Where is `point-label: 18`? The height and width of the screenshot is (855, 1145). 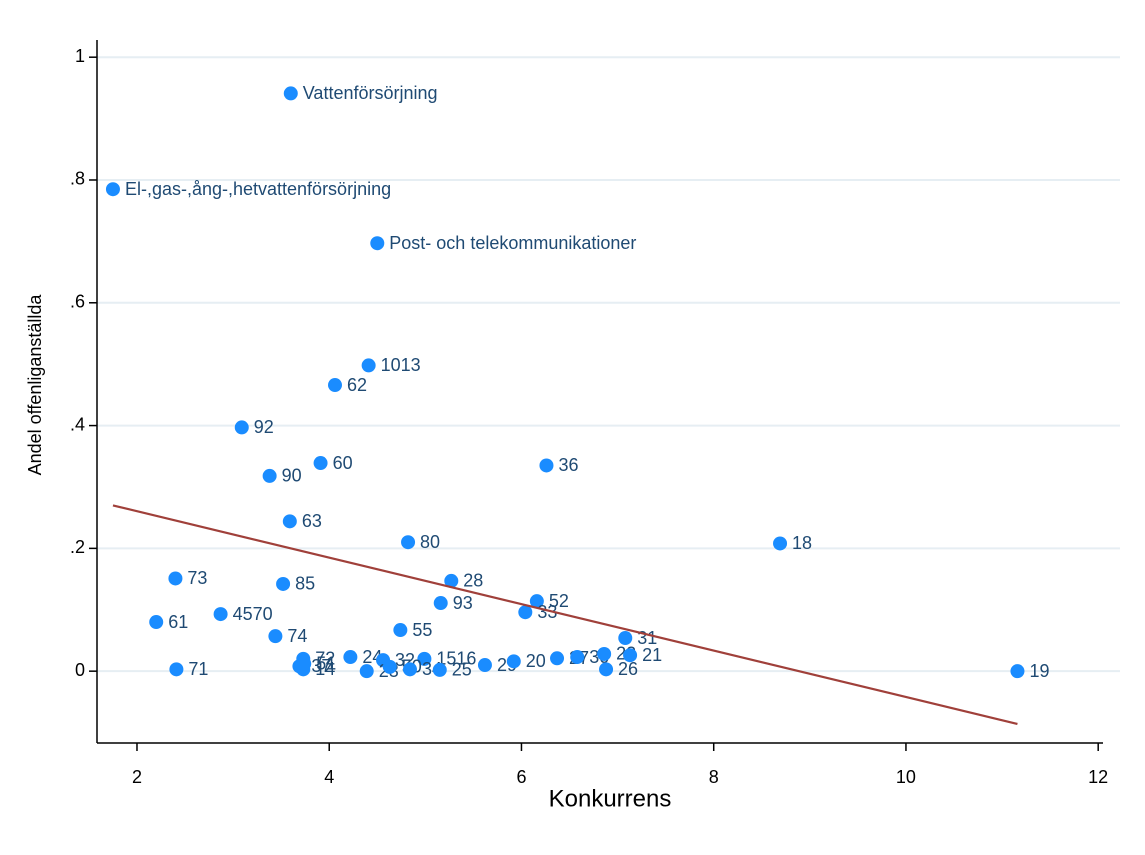 point-label: 18 is located at coordinates (802, 543).